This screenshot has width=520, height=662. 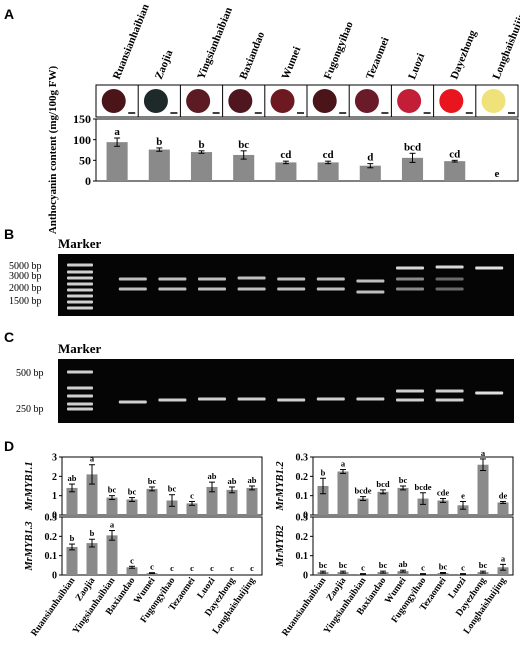 What do you see at coordinates (25, 266) in the screenshot?
I see `gel-b-ladder-5000: 5000 bp` at bounding box center [25, 266].